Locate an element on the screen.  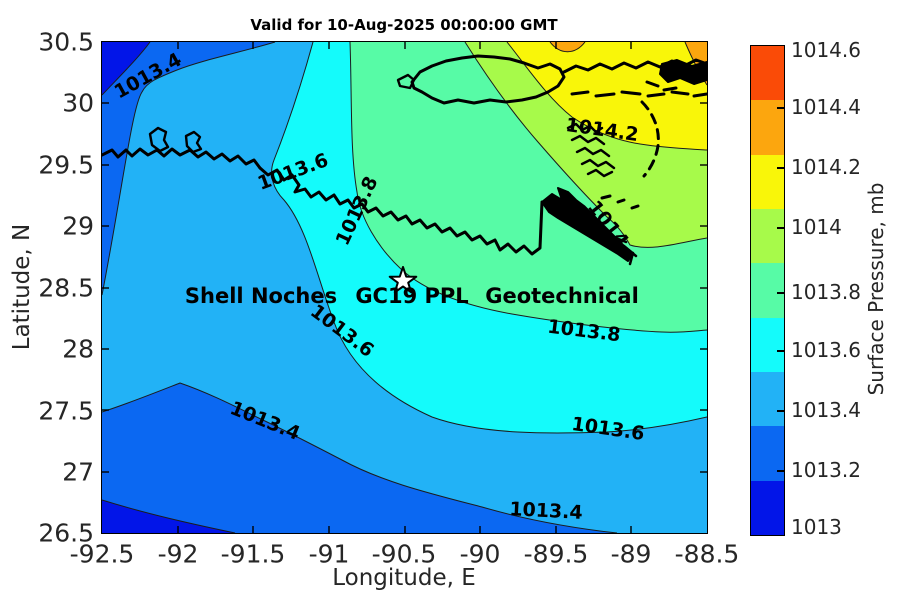
colorbar is located at coordinates (767, 290).